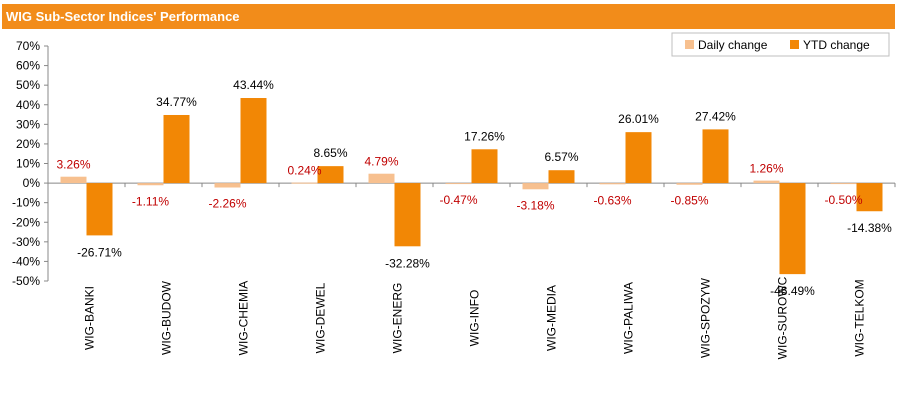 This screenshot has width=899, height=415. I want to click on ytd-data-label: 6.57%, so click(561, 157).